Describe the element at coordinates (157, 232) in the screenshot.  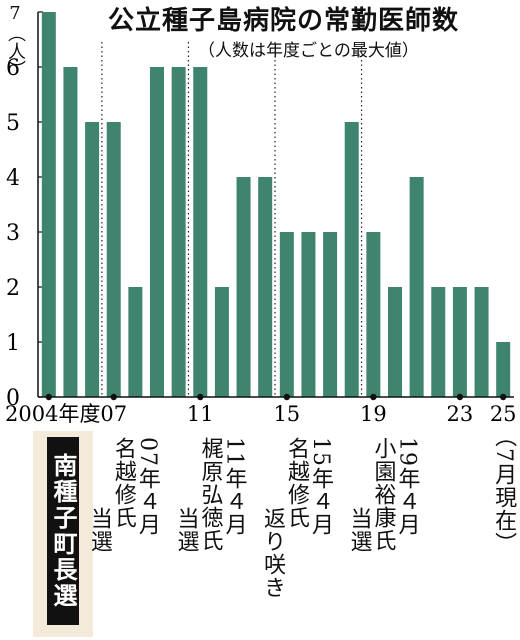
I see `bar-2009` at that location.